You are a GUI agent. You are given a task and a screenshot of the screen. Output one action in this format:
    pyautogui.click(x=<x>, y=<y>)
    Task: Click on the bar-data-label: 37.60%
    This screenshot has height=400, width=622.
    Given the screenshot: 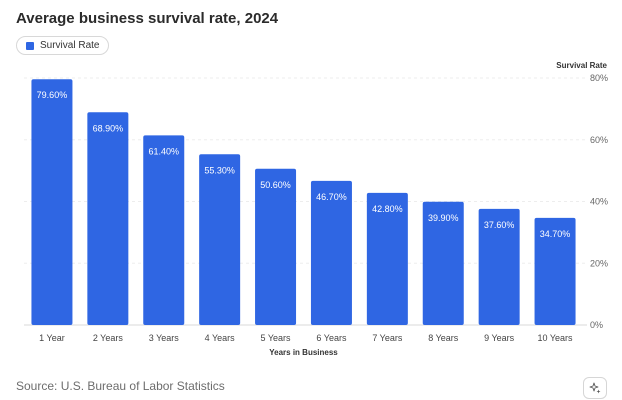 What is the action you would take?
    pyautogui.click(x=499, y=225)
    